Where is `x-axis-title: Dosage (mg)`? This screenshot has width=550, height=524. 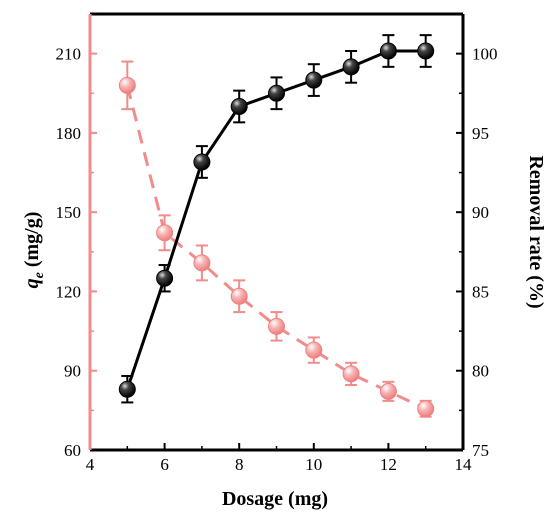 x-axis-title: Dosage (mg) is located at coordinates (275, 499).